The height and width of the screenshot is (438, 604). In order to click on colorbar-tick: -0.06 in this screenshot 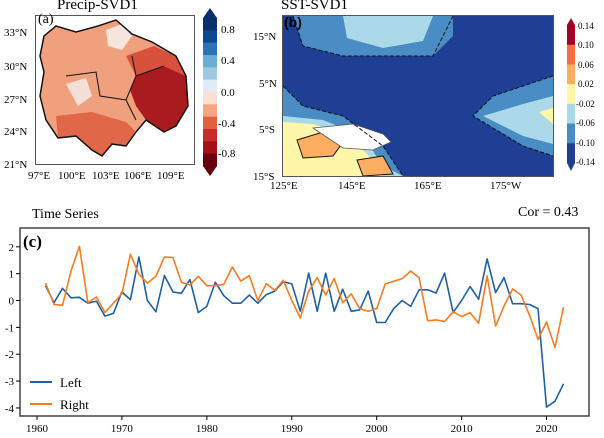, I will do `click(585, 123)`.